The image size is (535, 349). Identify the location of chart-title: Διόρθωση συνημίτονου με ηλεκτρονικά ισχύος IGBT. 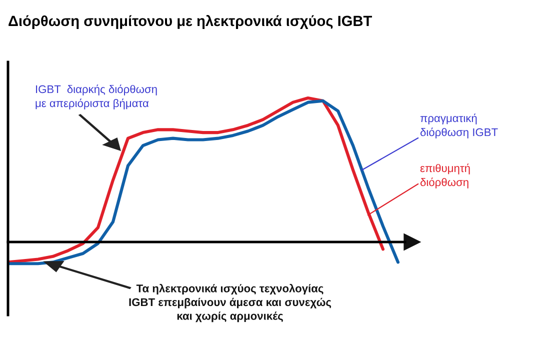
(190, 22).